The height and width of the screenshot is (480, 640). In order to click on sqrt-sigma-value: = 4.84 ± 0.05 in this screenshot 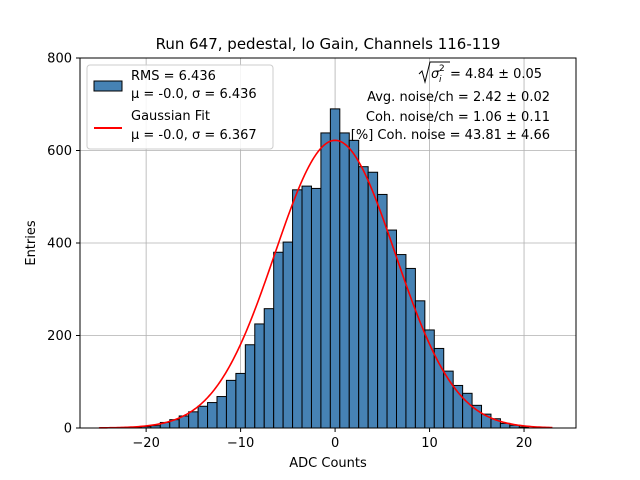, I will do `click(496, 74)`.